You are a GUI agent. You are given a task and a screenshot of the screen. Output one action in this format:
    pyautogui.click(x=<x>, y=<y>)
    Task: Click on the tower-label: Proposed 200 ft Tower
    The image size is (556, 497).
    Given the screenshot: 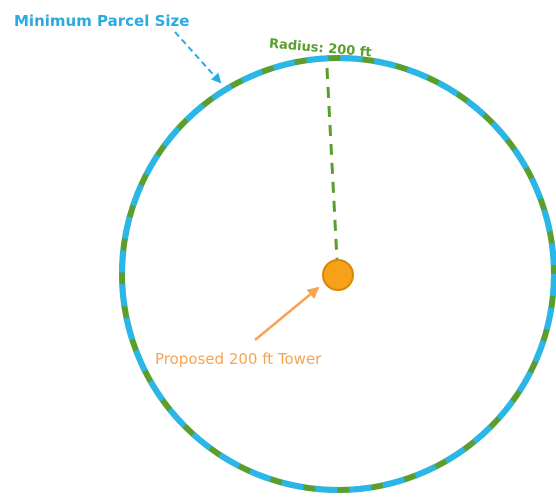 What is the action you would take?
    pyautogui.click(x=238, y=359)
    